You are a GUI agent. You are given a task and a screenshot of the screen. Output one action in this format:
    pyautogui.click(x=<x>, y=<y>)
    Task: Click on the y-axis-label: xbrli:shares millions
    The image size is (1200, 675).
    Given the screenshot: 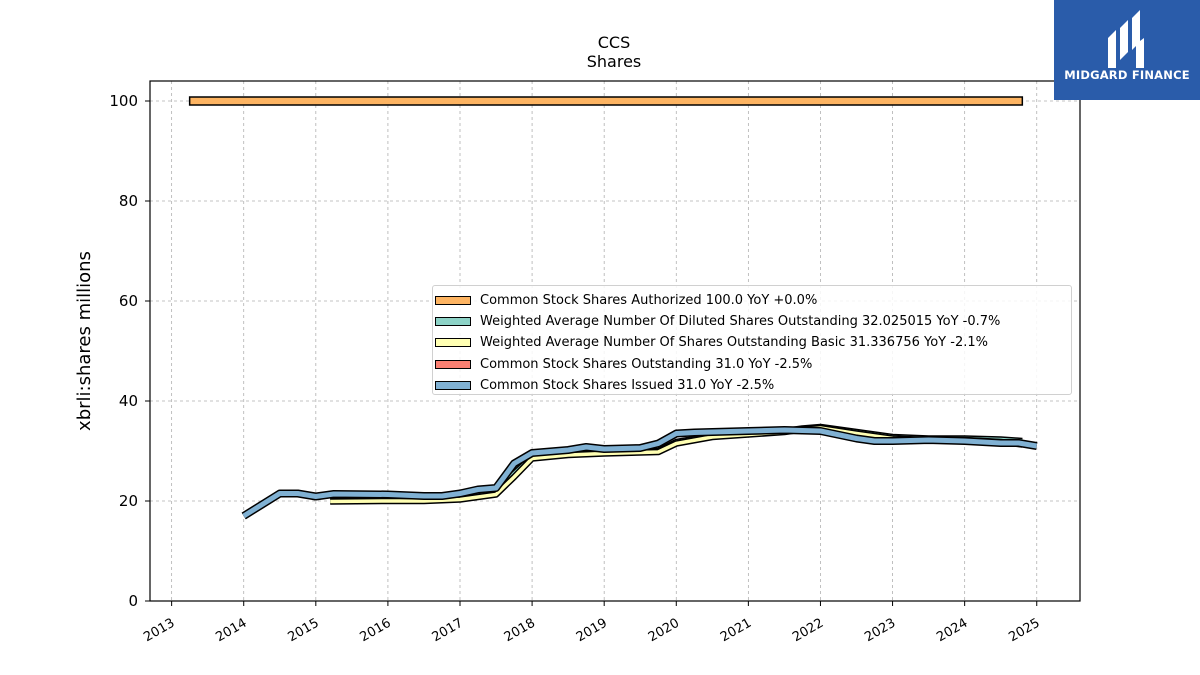 What is the action you would take?
    pyautogui.click(x=84, y=341)
    